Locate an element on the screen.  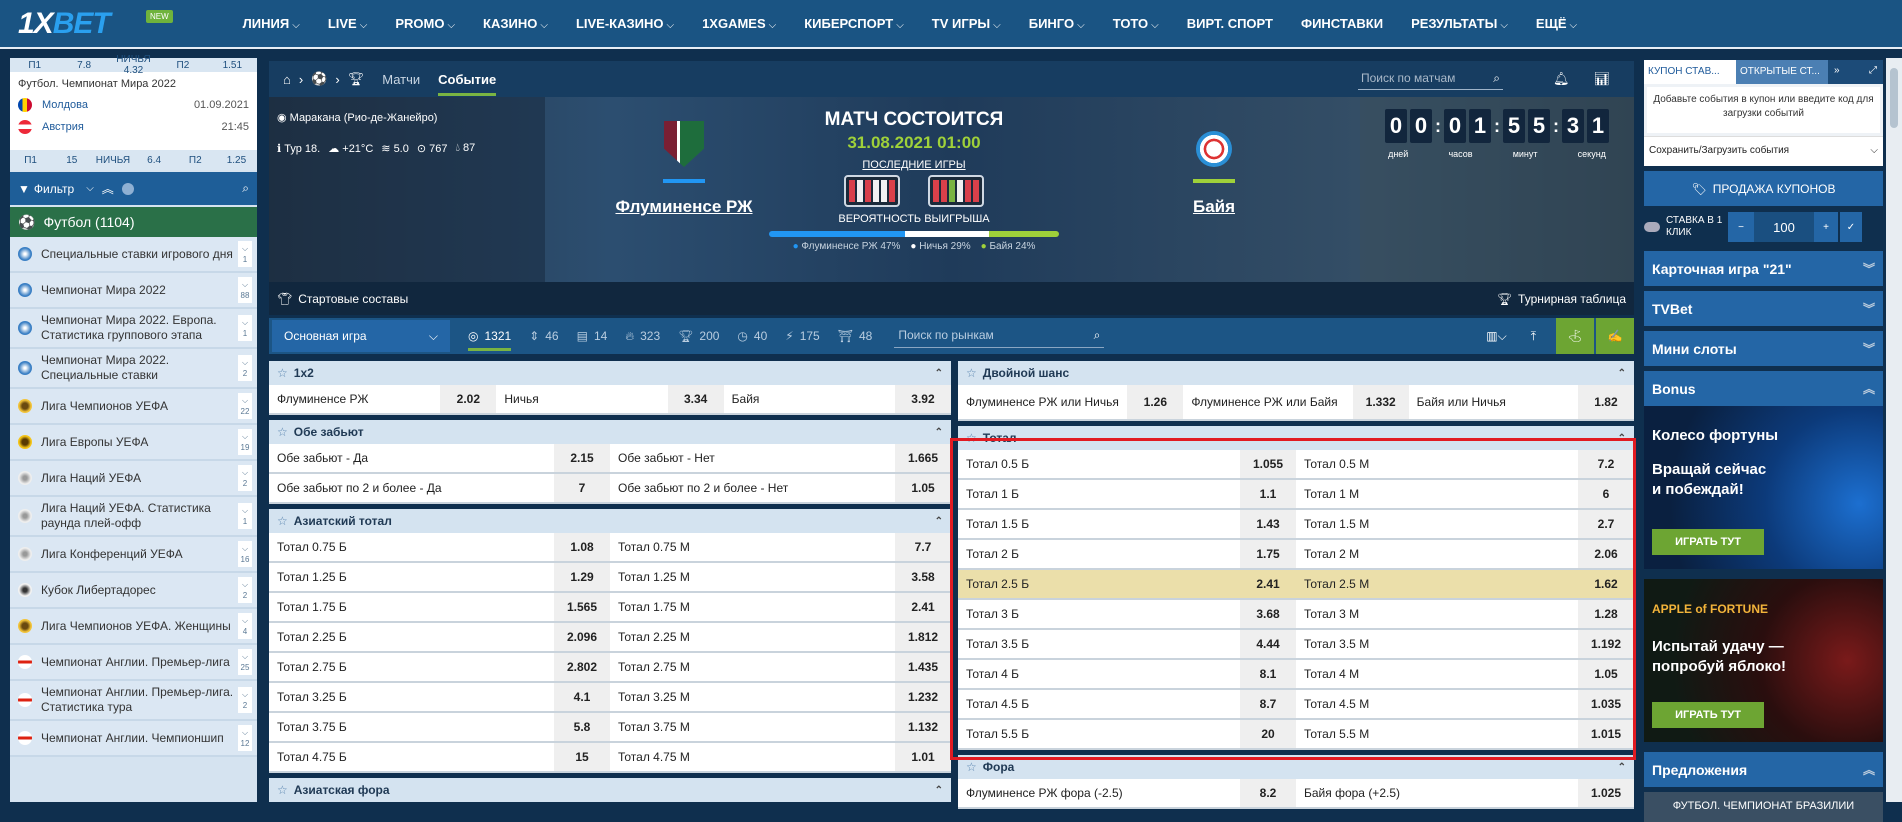
player-view-icon: ✍ is located at coordinates (1615, 336).